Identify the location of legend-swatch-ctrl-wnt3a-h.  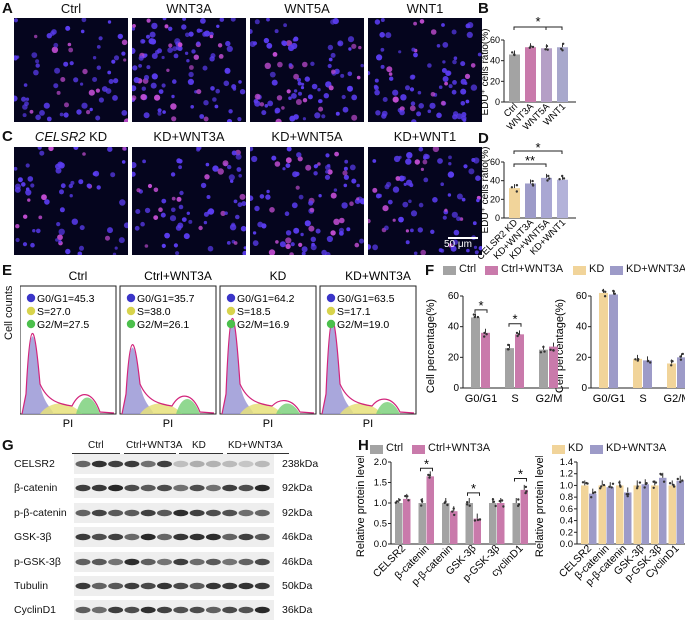
(418, 449).